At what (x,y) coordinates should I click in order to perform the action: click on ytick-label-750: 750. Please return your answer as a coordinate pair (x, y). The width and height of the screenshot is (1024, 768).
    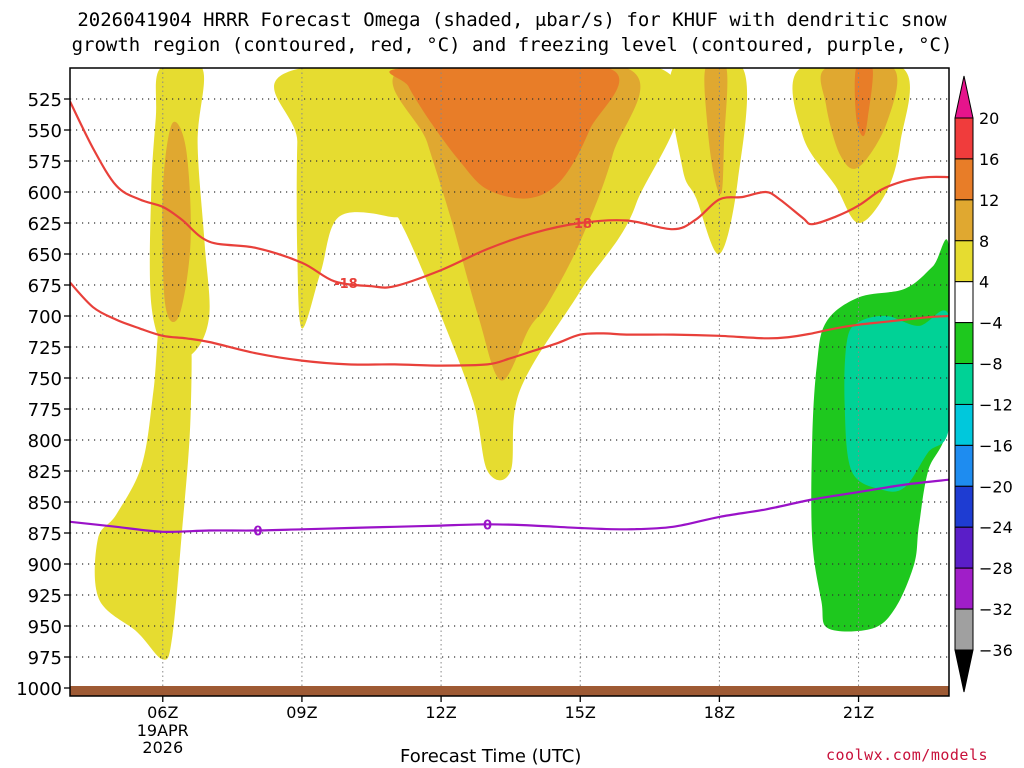
    Looking at the image, I should click on (45, 379).